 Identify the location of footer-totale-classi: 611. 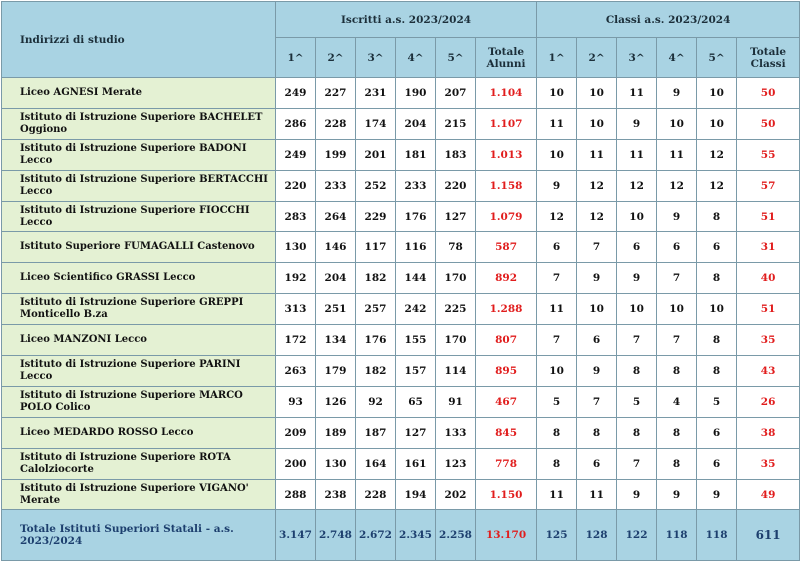
(768, 535).